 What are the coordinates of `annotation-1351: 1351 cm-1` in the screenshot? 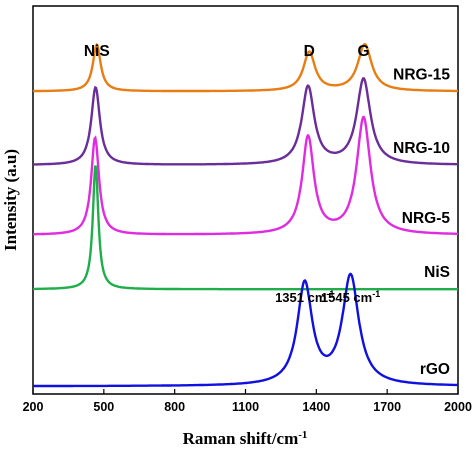 It's located at (304, 297).